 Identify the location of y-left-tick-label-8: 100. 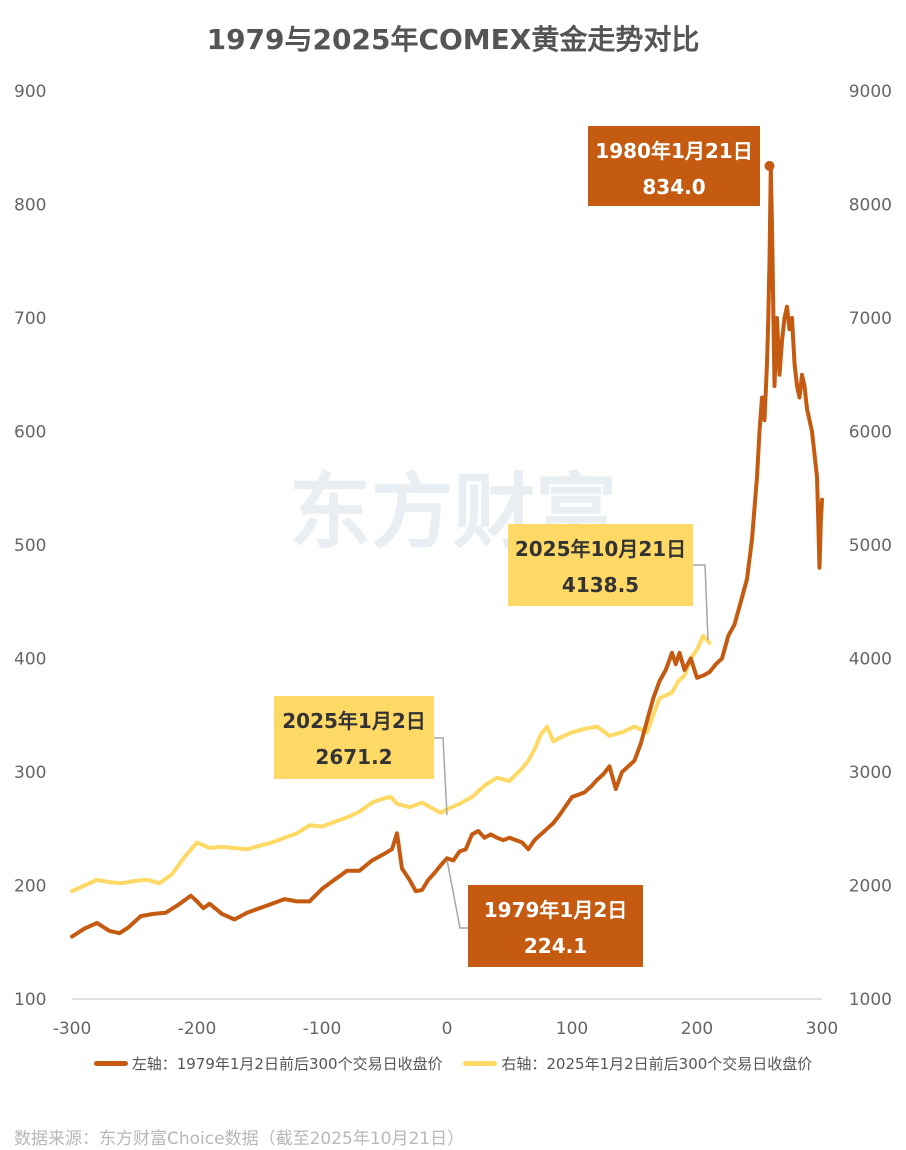
(30, 1000).